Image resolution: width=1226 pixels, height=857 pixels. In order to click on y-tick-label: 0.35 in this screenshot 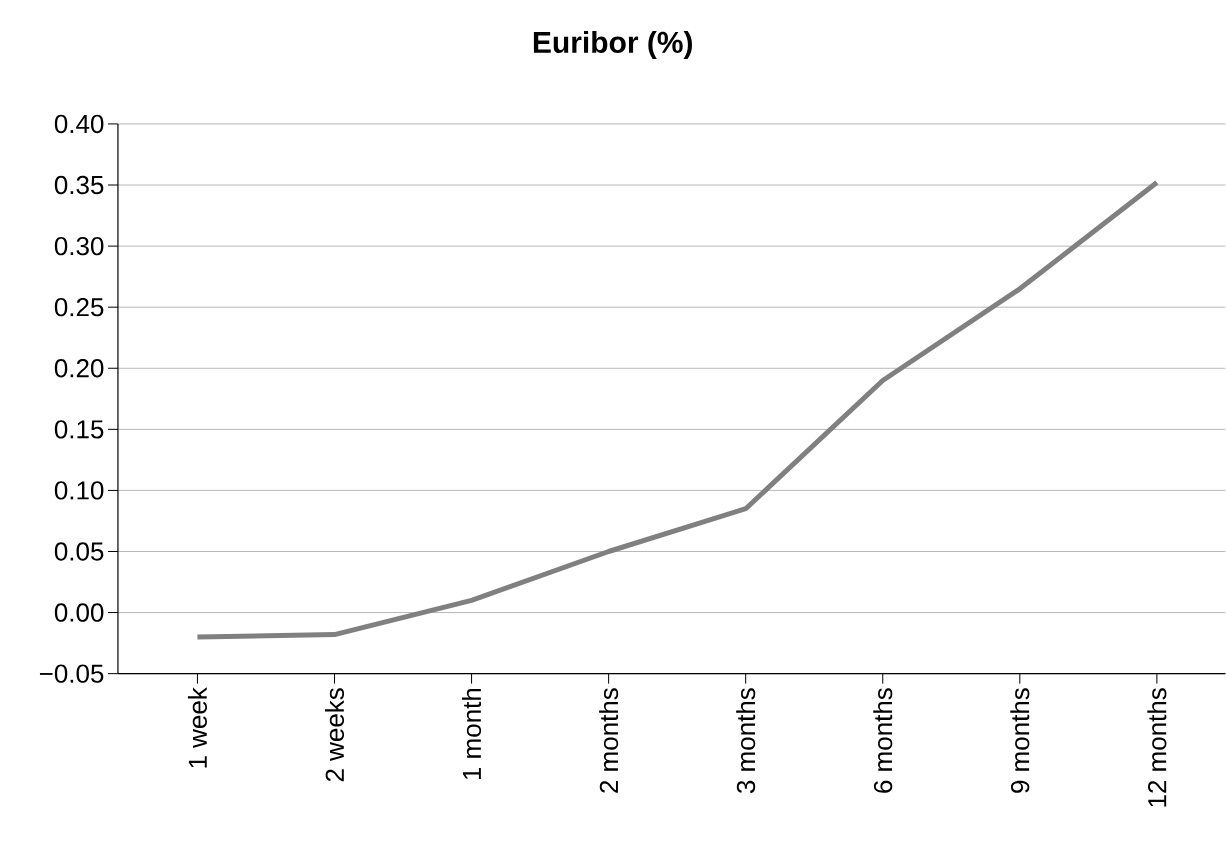, I will do `click(79, 185)`.